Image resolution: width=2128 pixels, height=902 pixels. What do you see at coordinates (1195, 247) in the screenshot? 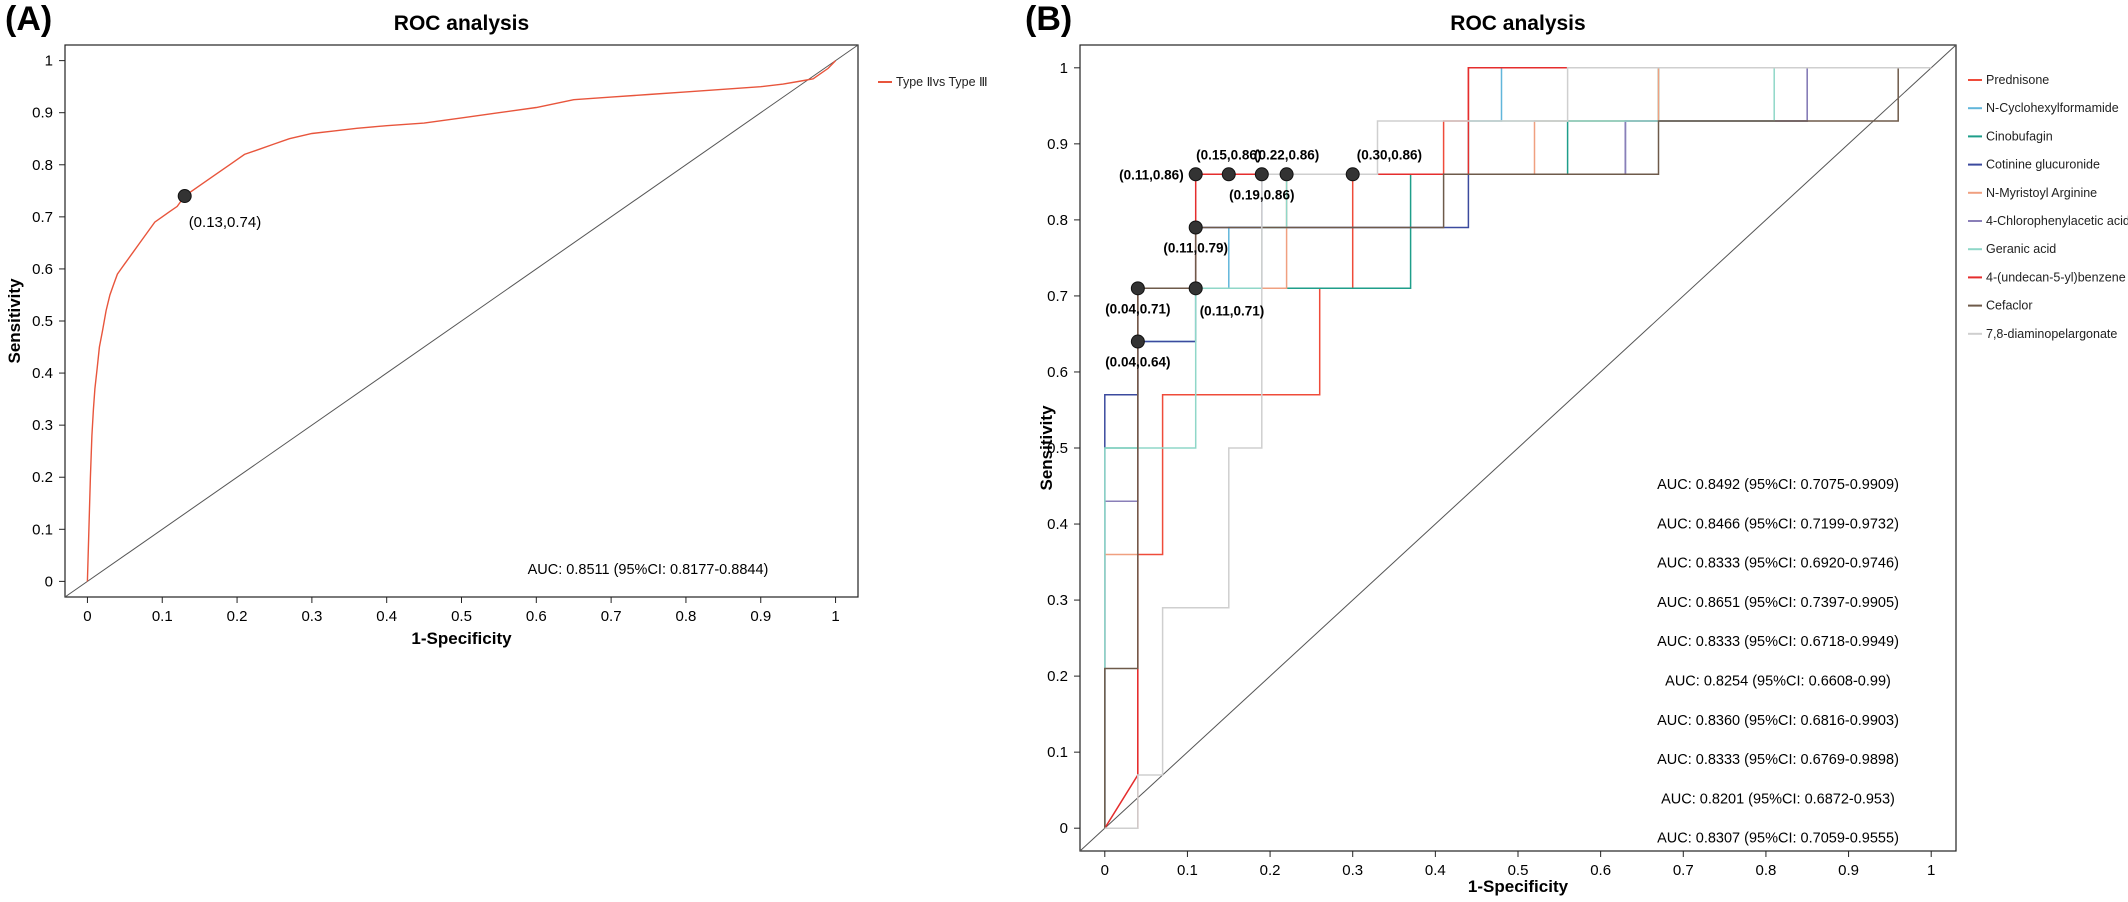
I see `cutoff-label: (0.11,0.79)` at bounding box center [1195, 247].